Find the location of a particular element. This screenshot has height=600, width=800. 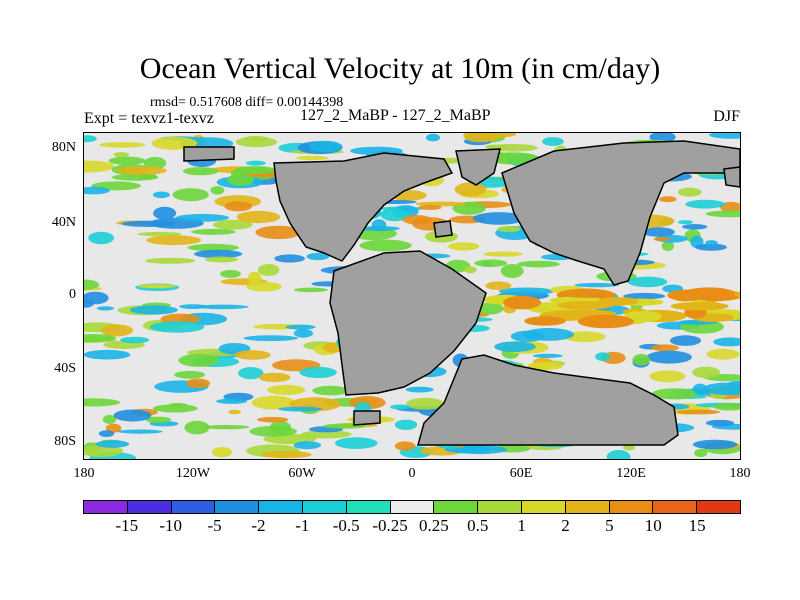

greenland-landmass is located at coordinates (478, 167).